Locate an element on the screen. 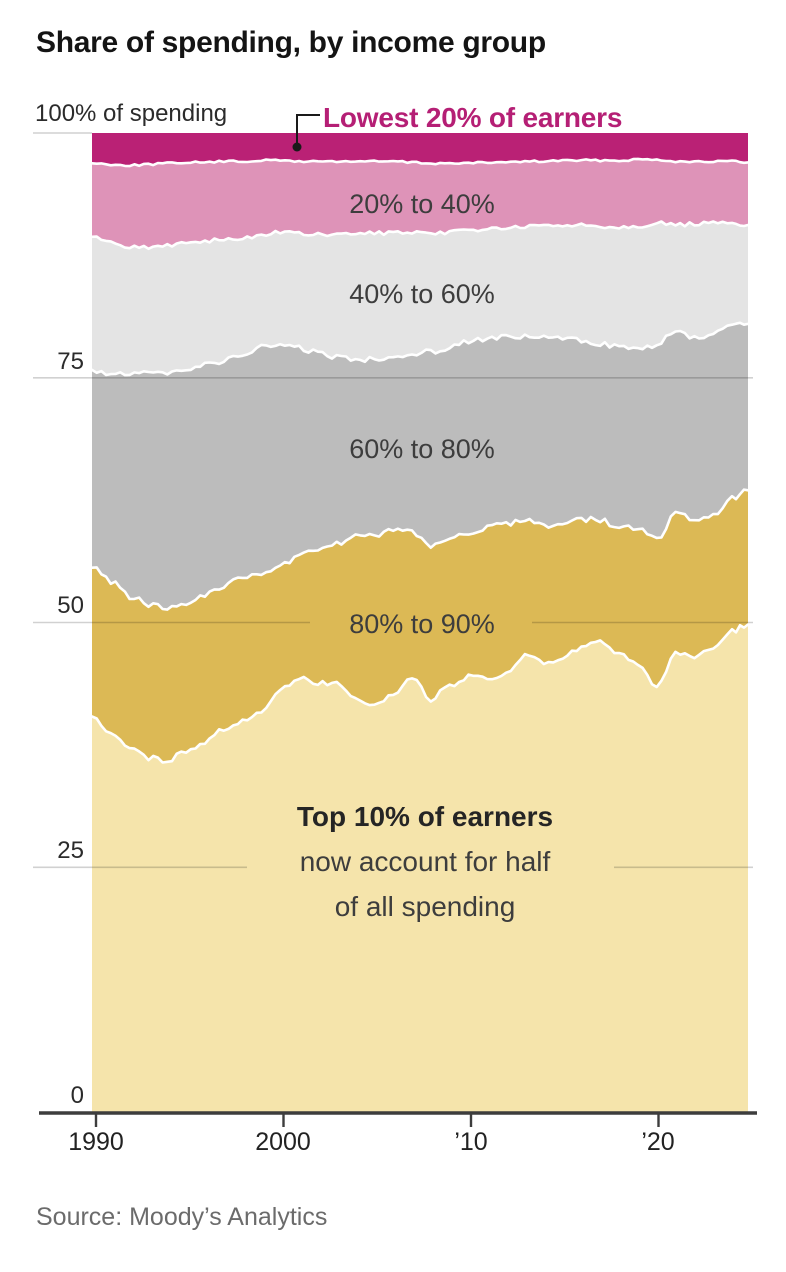 The image size is (786, 1272). band-label-80-90: 80% to 90% is located at coordinates (422, 624).